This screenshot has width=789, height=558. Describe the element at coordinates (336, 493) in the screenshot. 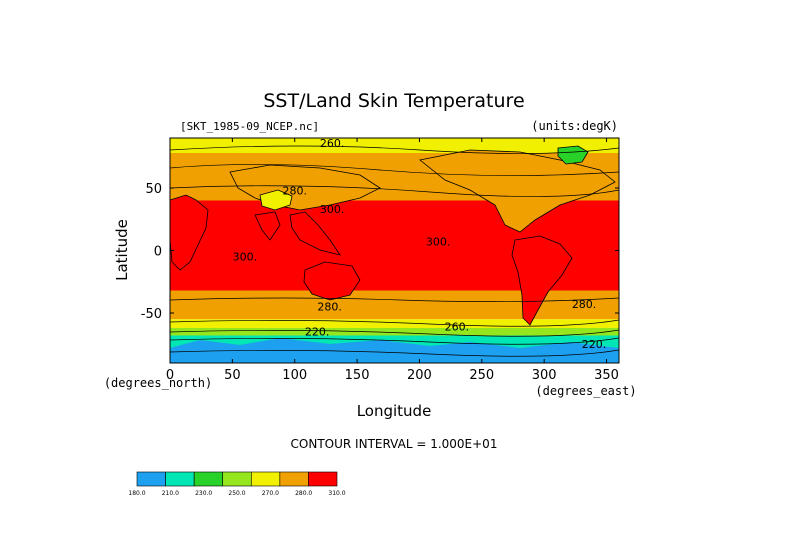

I see `colorbar-level-label: 310.0` at that location.